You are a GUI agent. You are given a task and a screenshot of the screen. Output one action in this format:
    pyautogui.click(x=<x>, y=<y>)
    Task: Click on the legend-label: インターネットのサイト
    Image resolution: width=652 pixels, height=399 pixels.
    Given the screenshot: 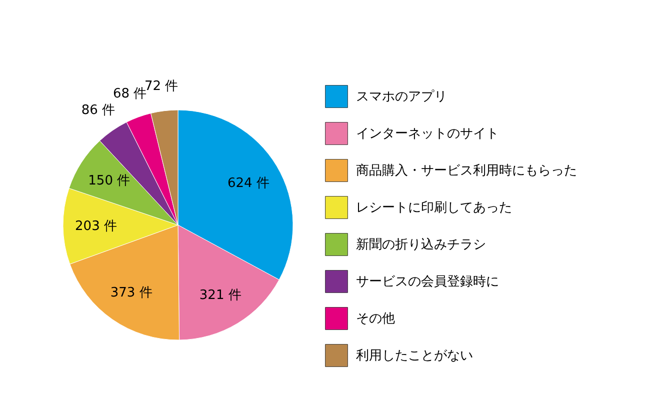 What is the action you would take?
    pyautogui.click(x=427, y=134)
    